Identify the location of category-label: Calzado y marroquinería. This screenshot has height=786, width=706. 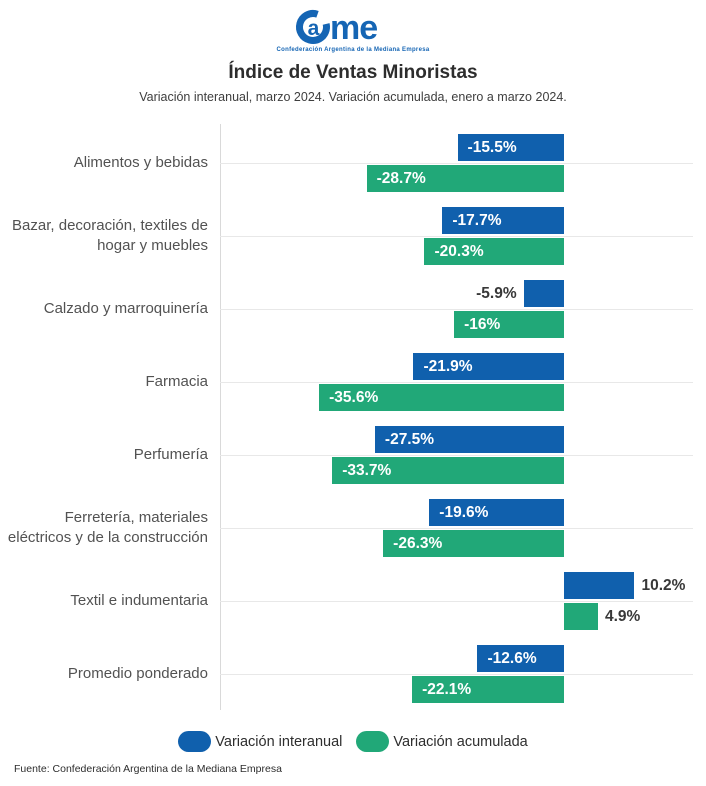
(125, 309).